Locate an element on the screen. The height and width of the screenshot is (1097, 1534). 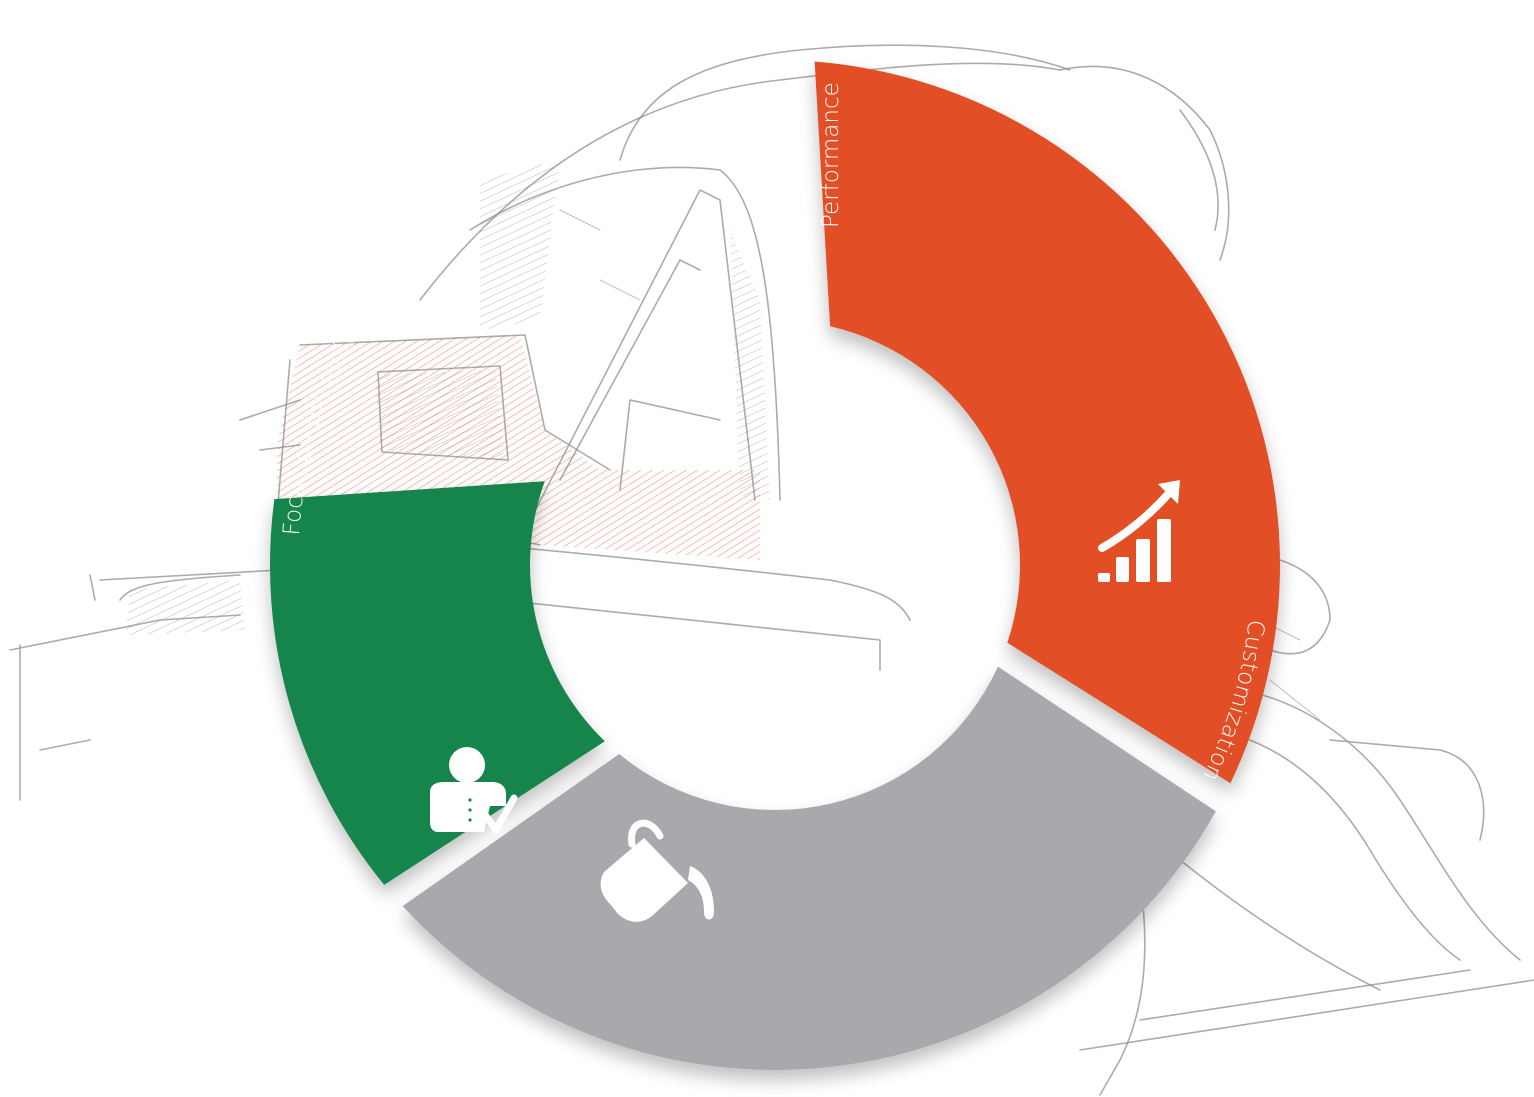
user-head is located at coordinates (467, 765).